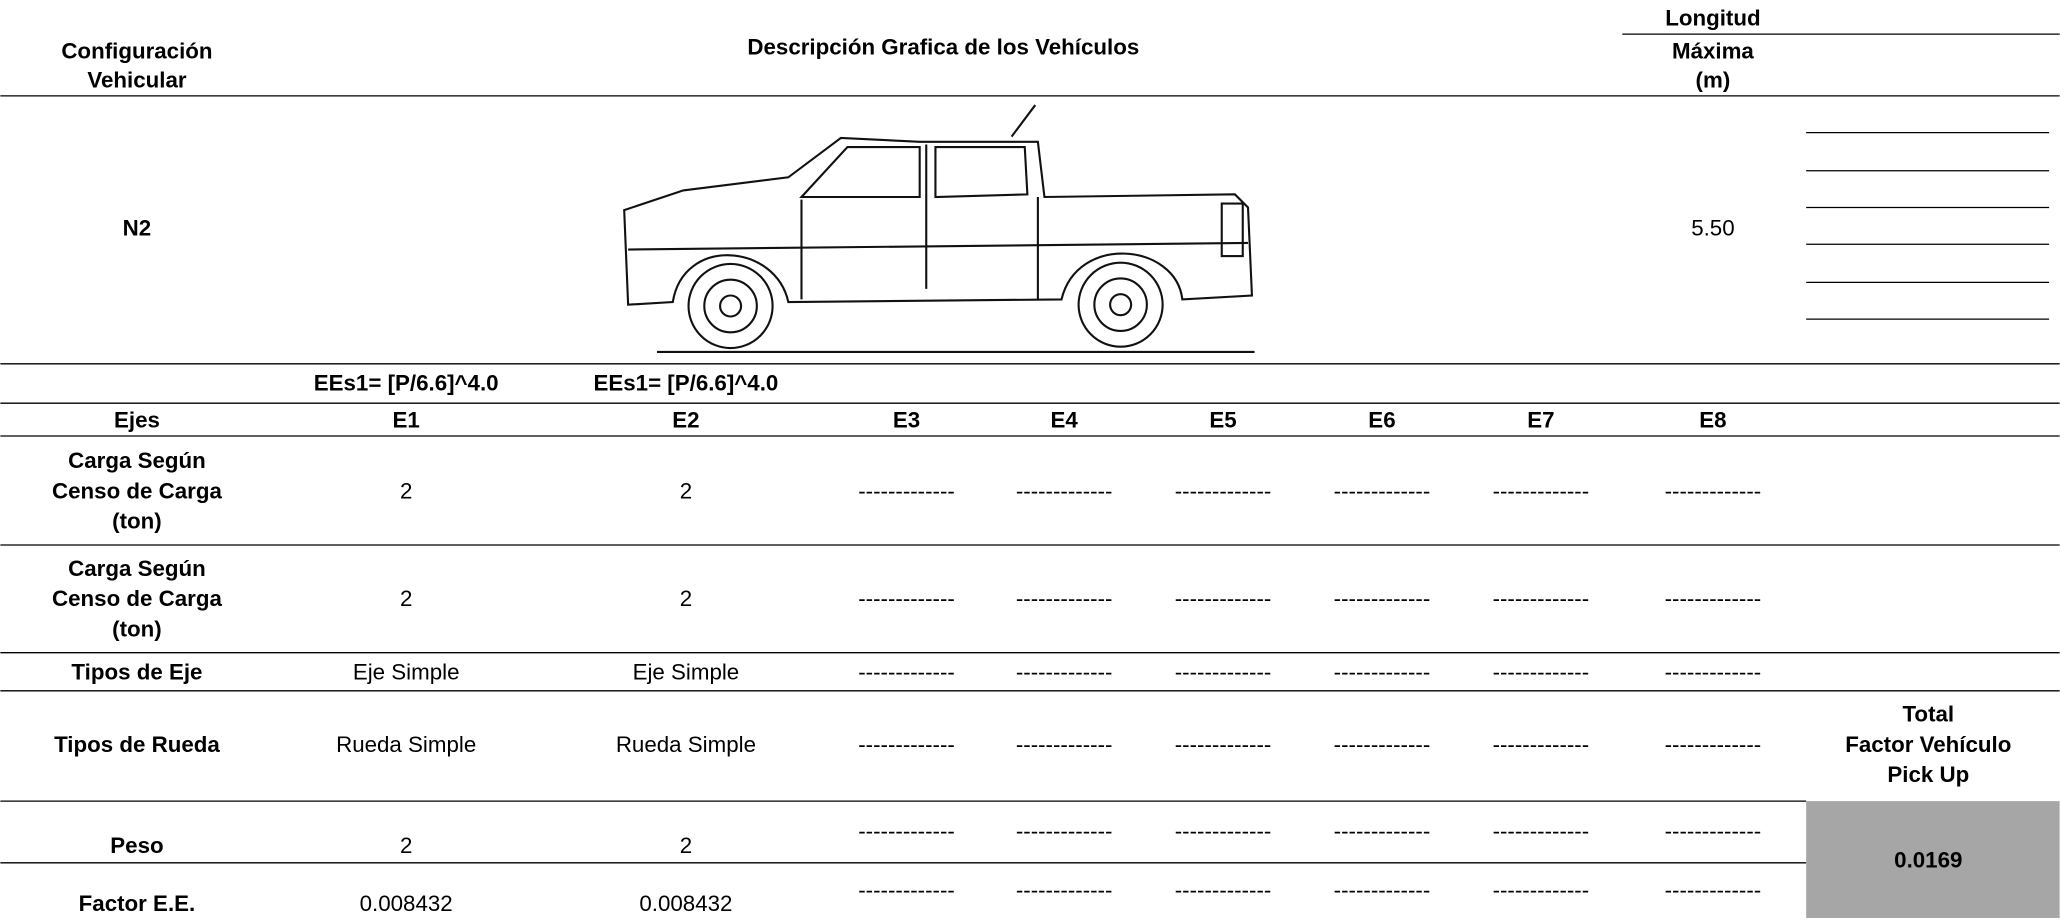 This screenshot has height=923, width=2060. What do you see at coordinates (939, 229) in the screenshot?
I see `truck-drawing` at bounding box center [939, 229].